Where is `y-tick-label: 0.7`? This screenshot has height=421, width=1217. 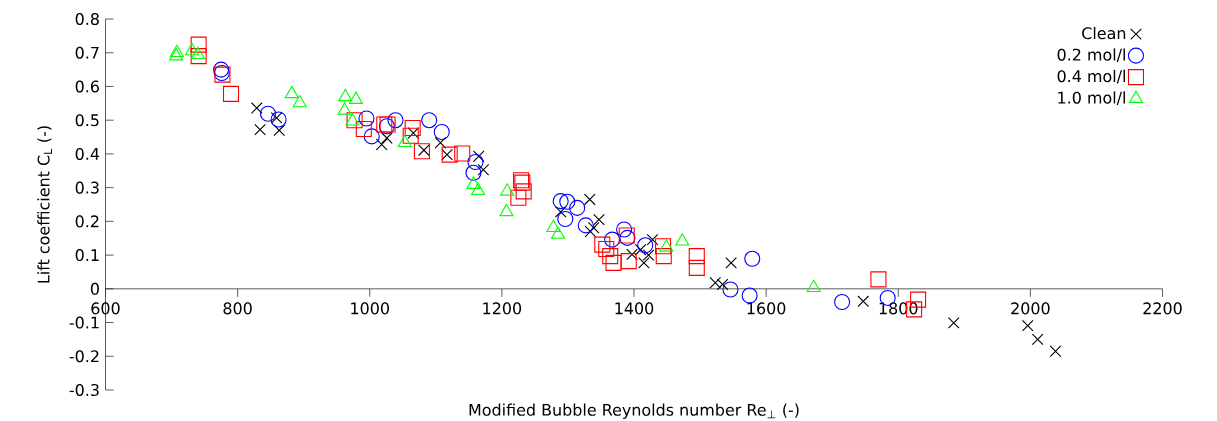
y-tick-label: 0.7 is located at coordinates (87, 52).